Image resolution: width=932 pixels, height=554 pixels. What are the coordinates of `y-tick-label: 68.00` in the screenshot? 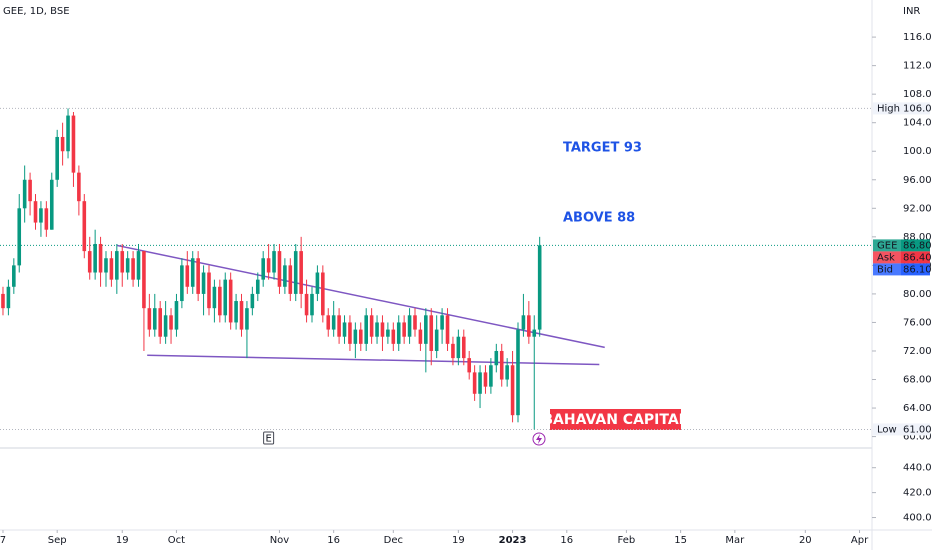 It's located at (917, 380).